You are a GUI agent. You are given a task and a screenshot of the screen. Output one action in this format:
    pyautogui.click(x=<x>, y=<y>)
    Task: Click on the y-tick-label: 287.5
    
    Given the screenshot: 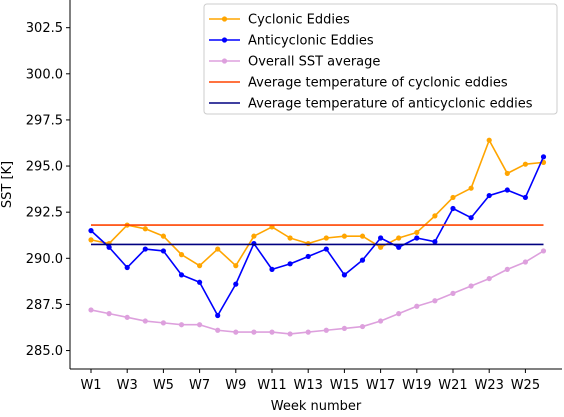 What is the action you would take?
    pyautogui.click(x=44, y=305)
    